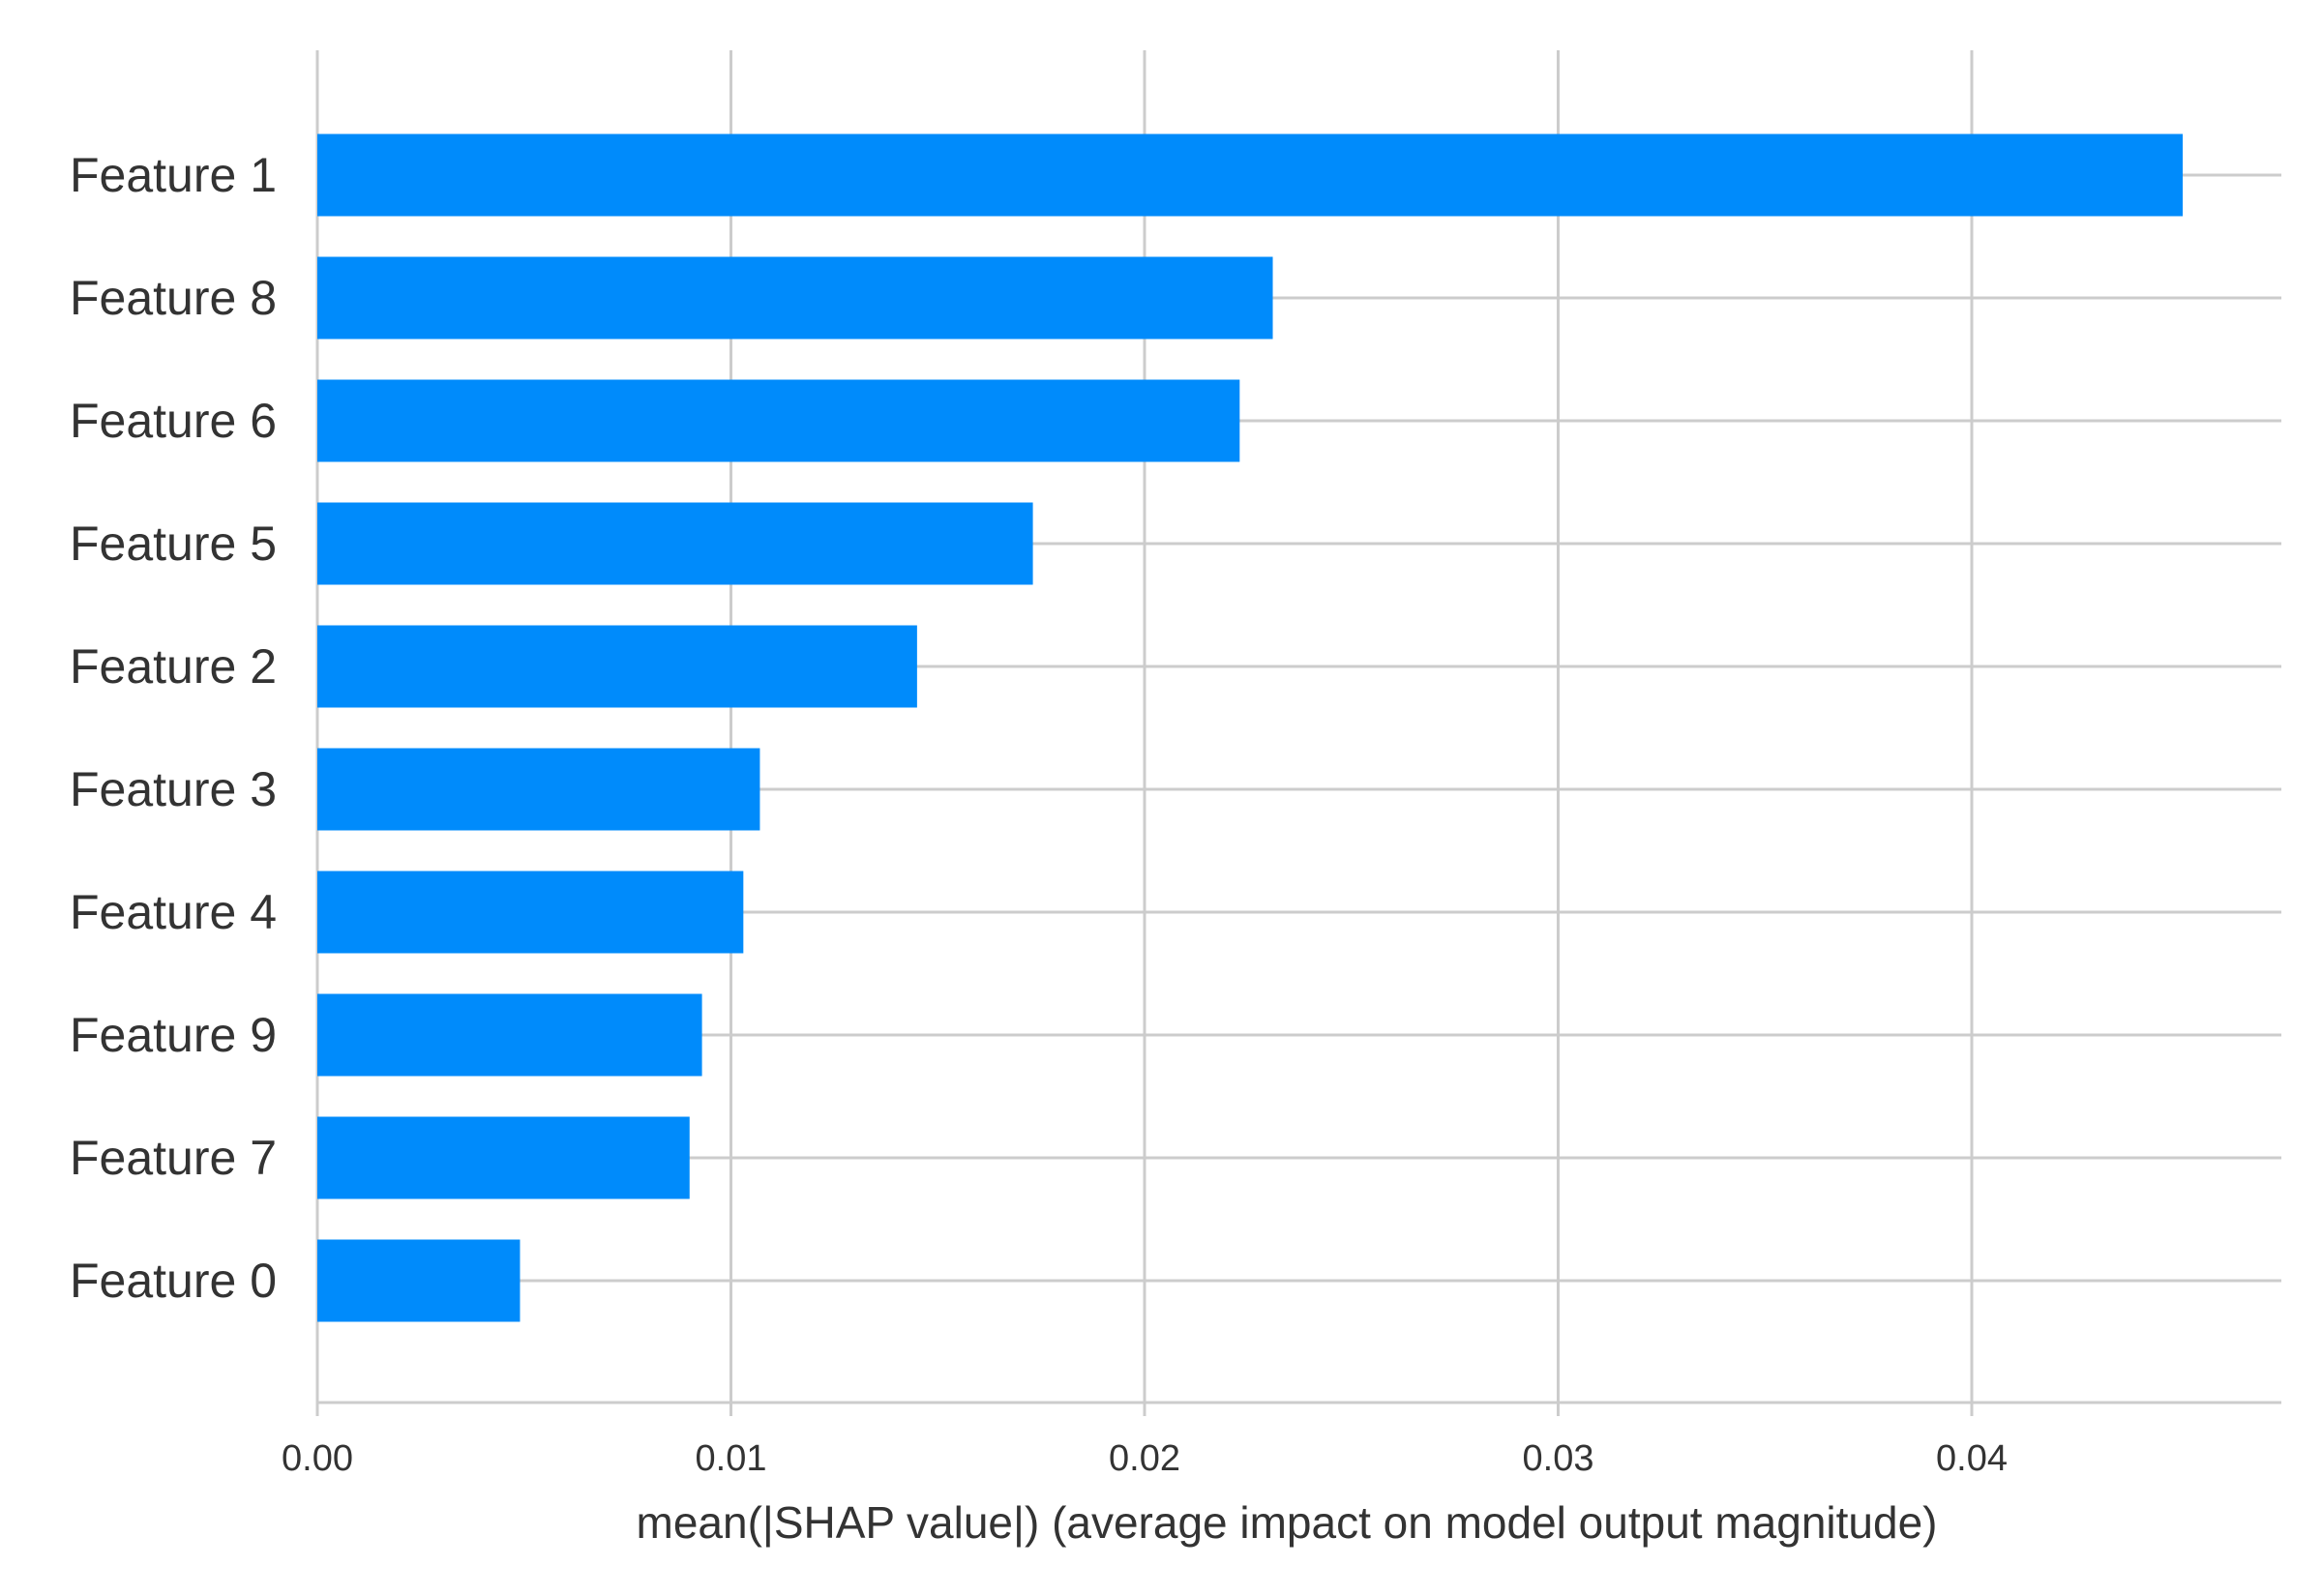 The height and width of the screenshot is (1596, 2322). What do you see at coordinates (731, 1458) in the screenshot?
I see `x-tick-label: 0.01` at bounding box center [731, 1458].